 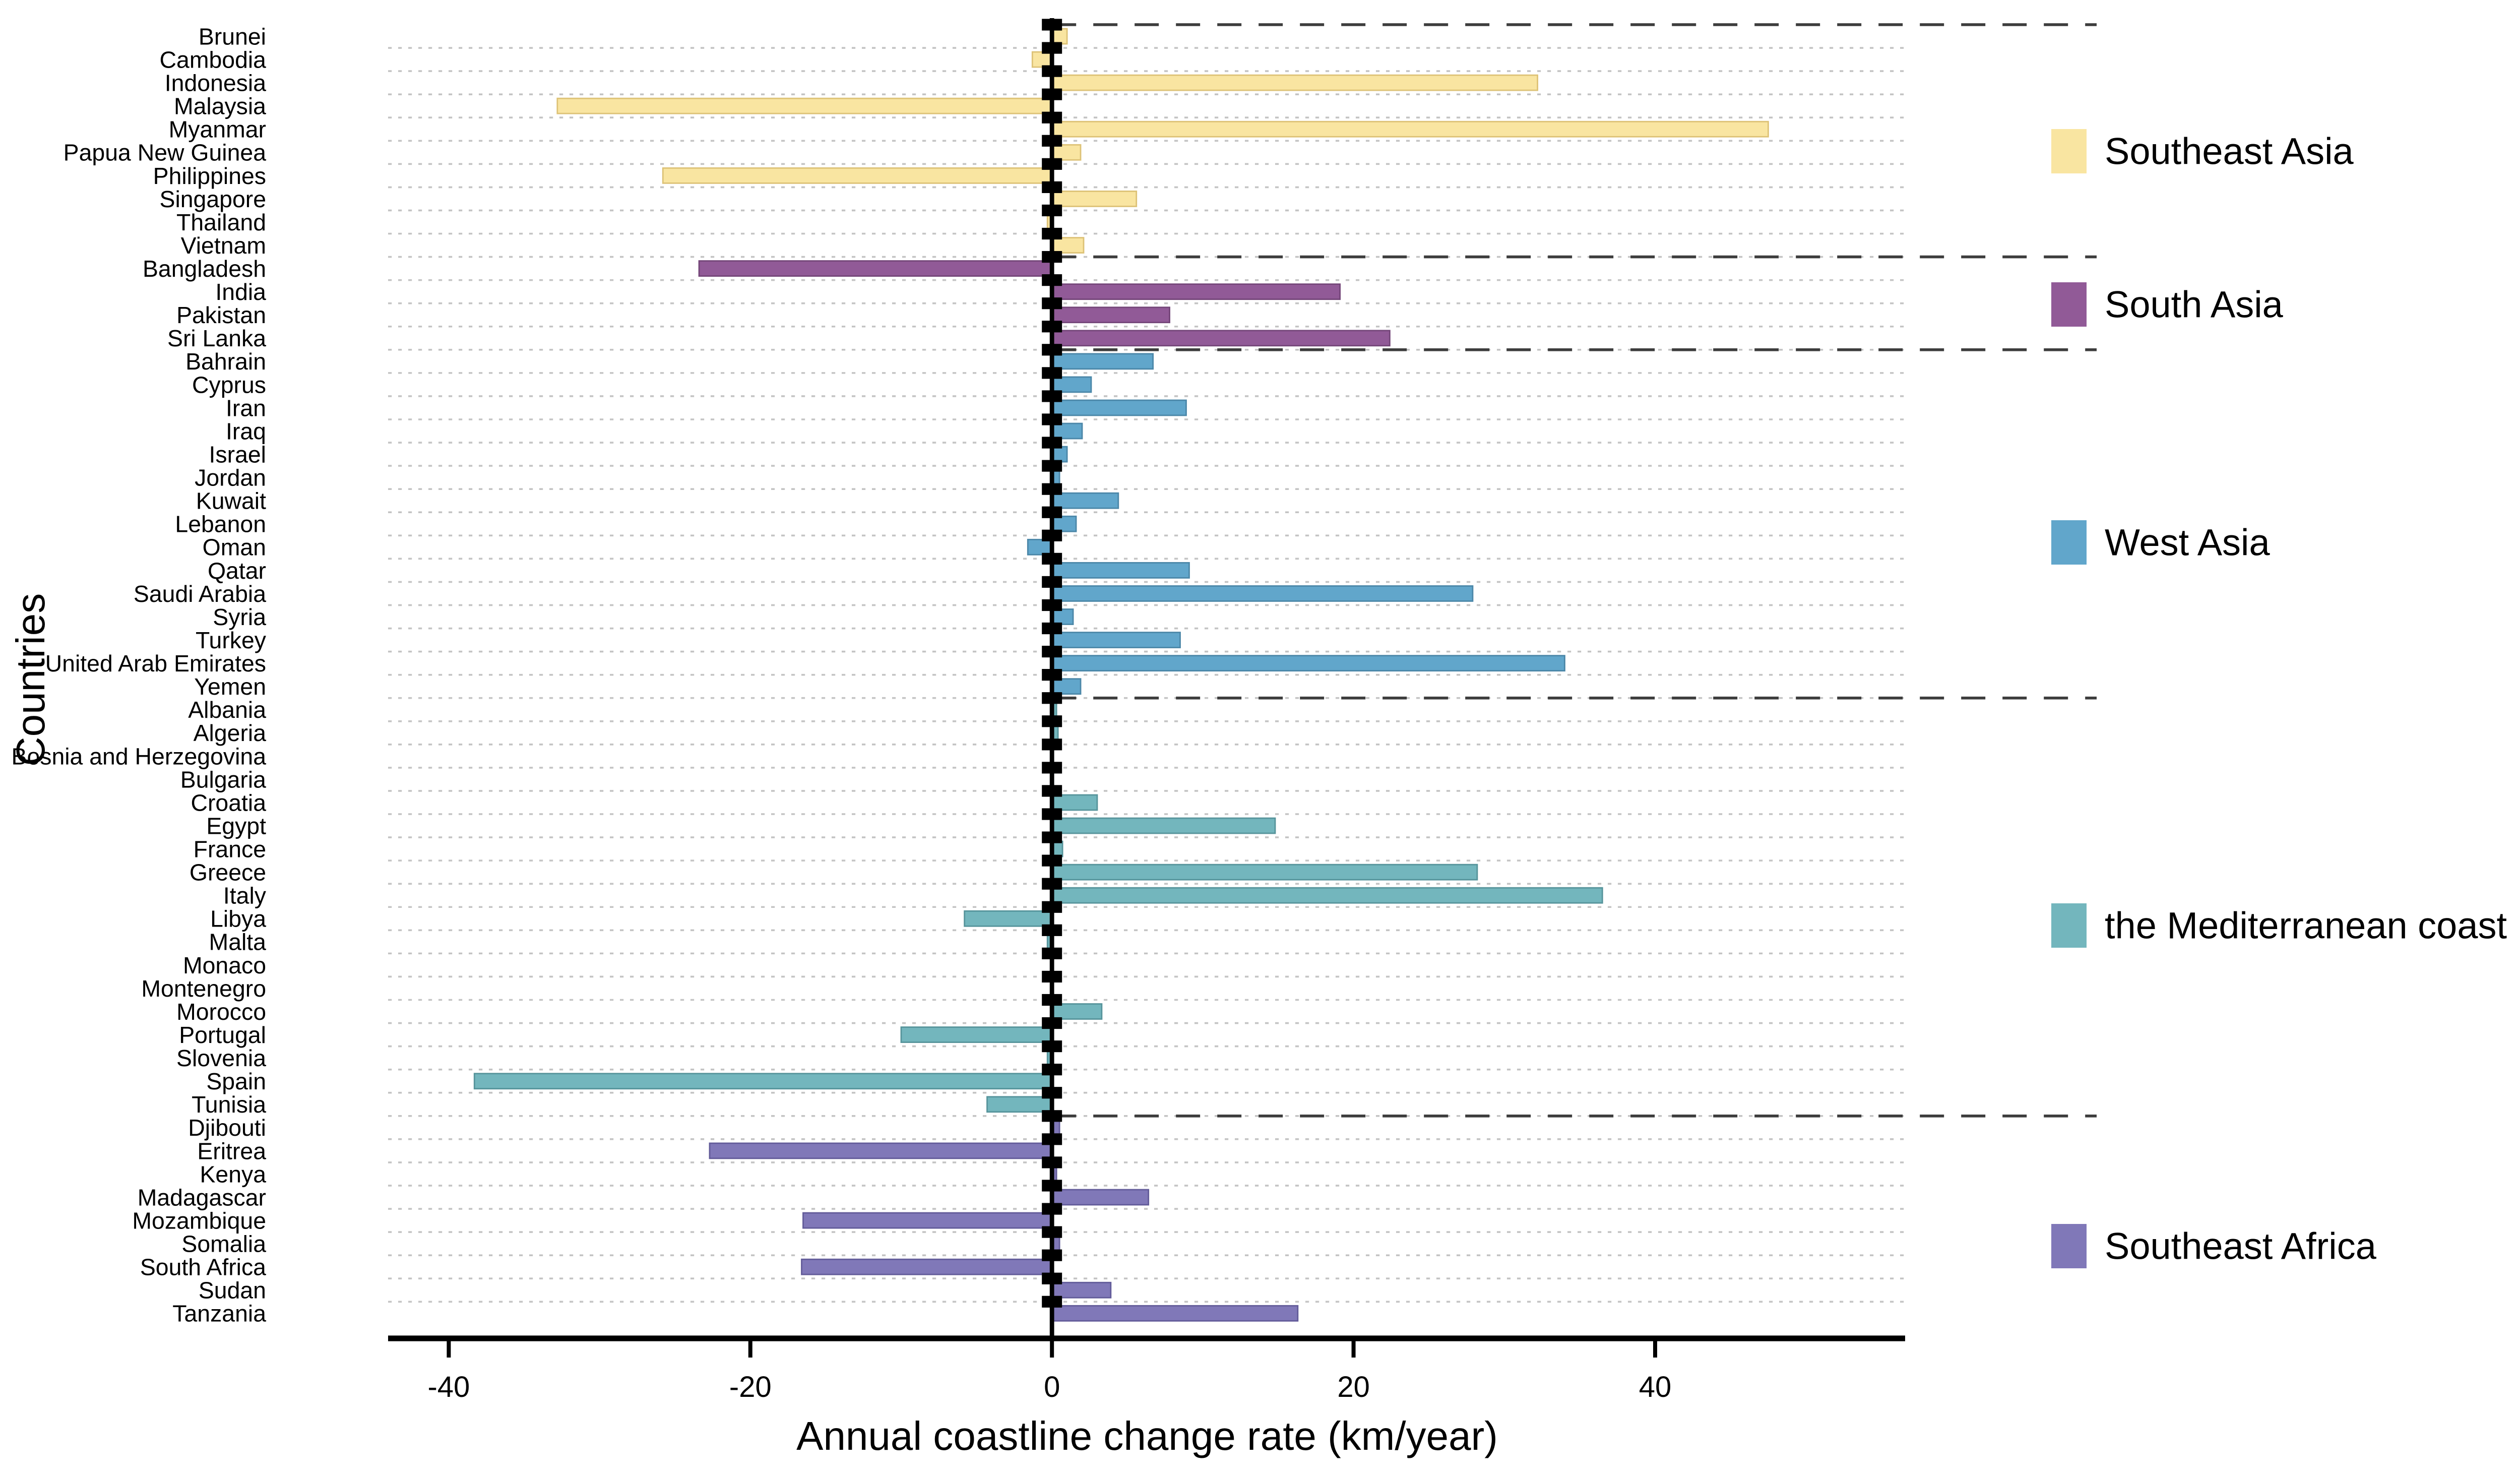 What do you see at coordinates (1308, 663) in the screenshot?
I see `bar-united-arab-emirates` at bounding box center [1308, 663].